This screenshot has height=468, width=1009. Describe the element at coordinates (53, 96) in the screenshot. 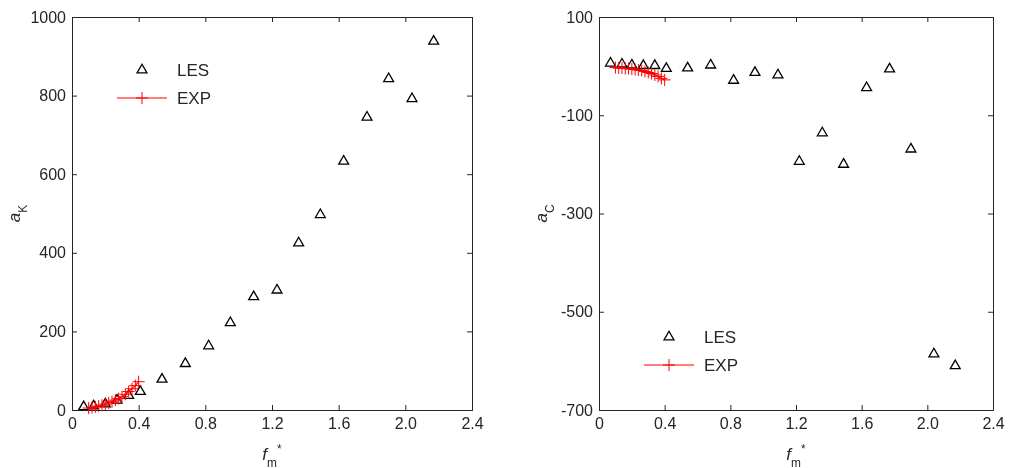

I see `y-tick-label: 800` at that location.